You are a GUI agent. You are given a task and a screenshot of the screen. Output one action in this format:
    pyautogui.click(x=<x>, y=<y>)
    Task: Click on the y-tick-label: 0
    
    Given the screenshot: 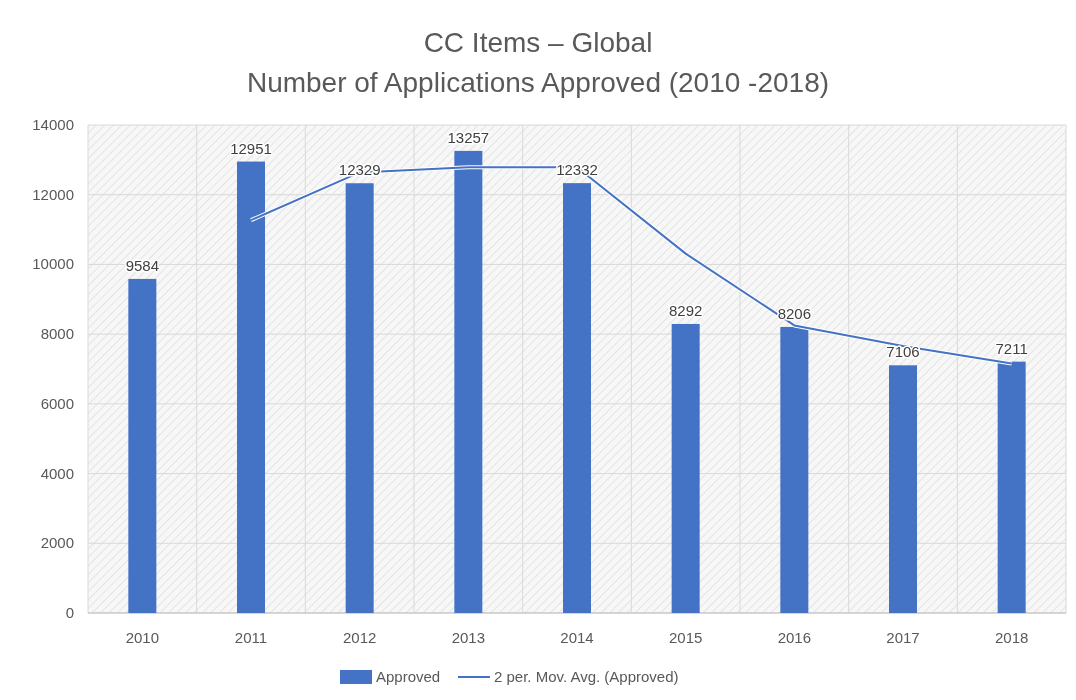 What is the action you would take?
    pyautogui.click(x=69, y=612)
    